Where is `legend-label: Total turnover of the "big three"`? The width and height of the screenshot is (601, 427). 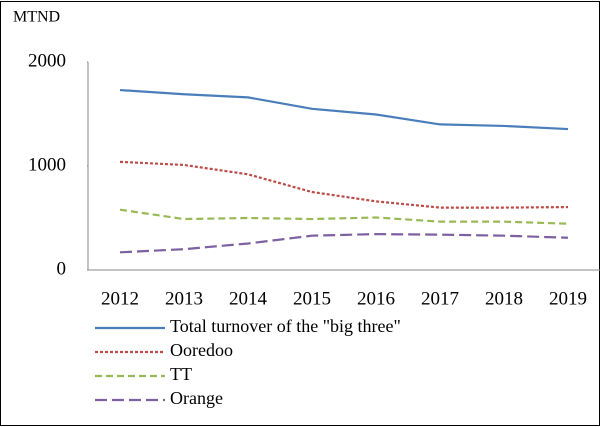
legend-label: Total turnover of the "big three" is located at coordinates (285, 326).